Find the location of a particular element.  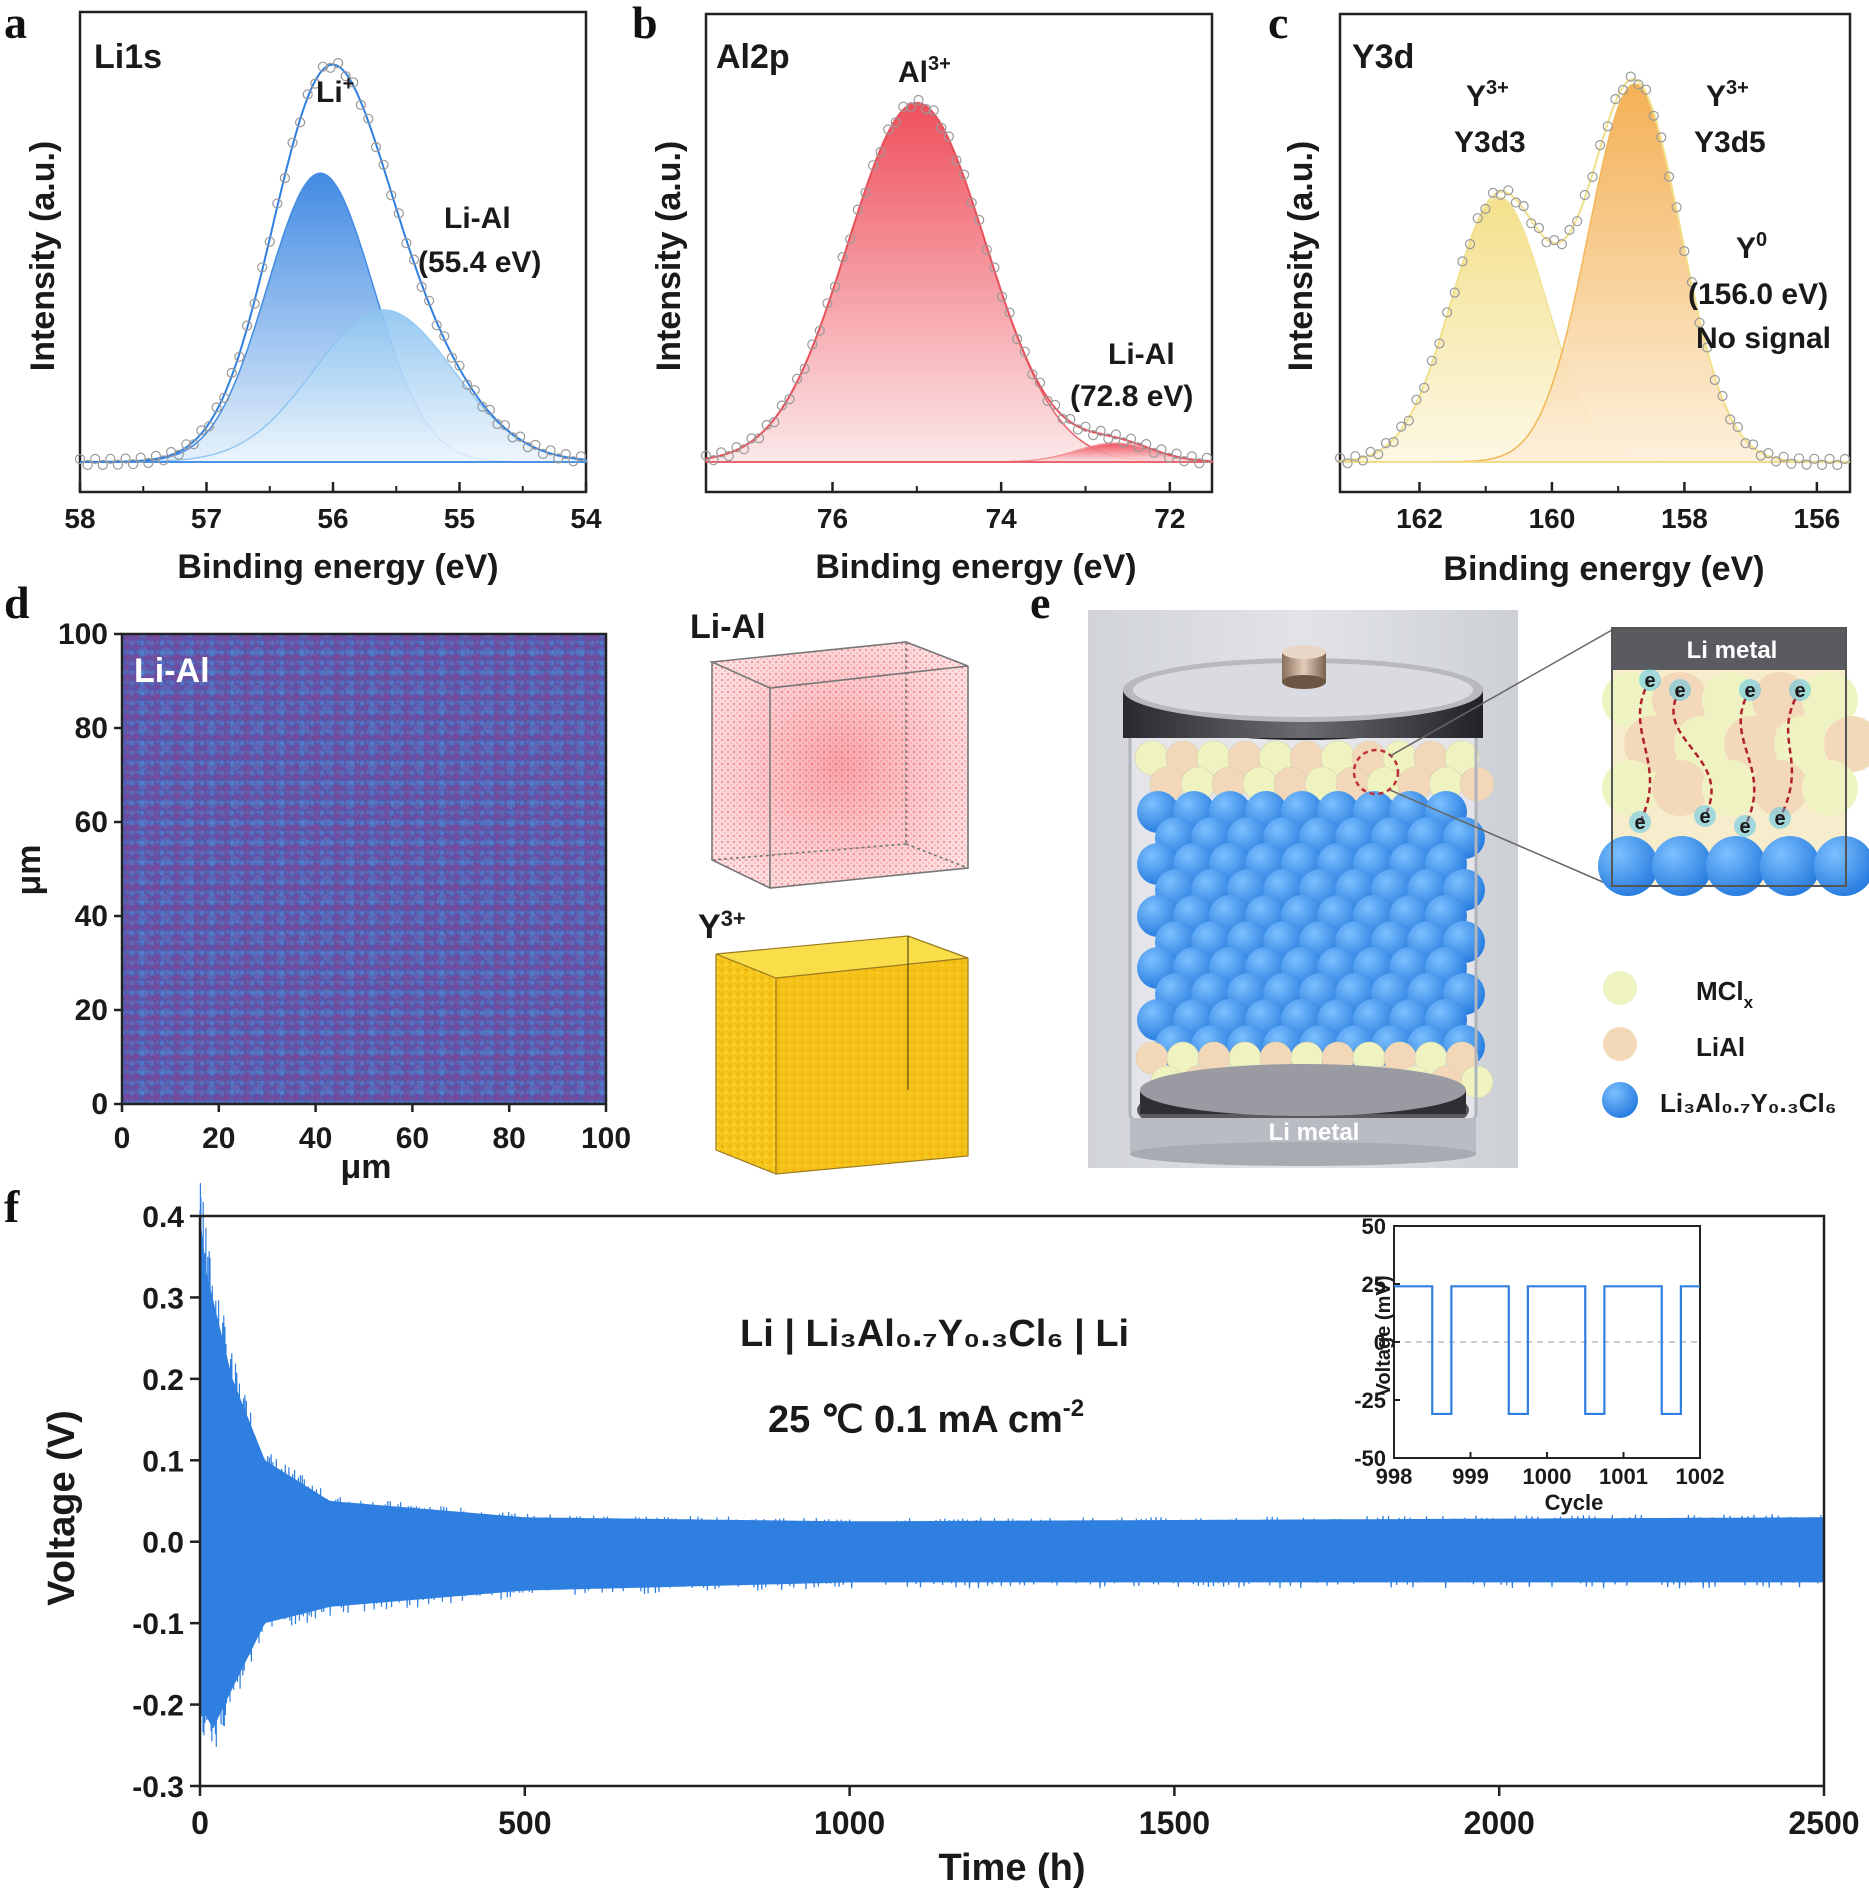

y-axis-label-c: Intensity (a.u.) is located at coordinates (1301, 256).